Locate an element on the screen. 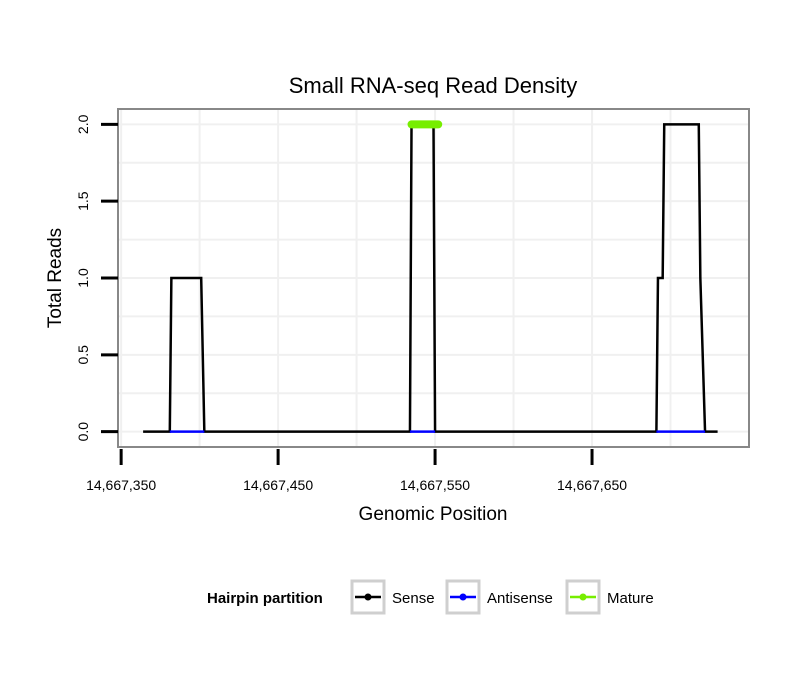 This screenshot has width=810, height=690. legend-title: Hairpin partition is located at coordinates (265, 598).